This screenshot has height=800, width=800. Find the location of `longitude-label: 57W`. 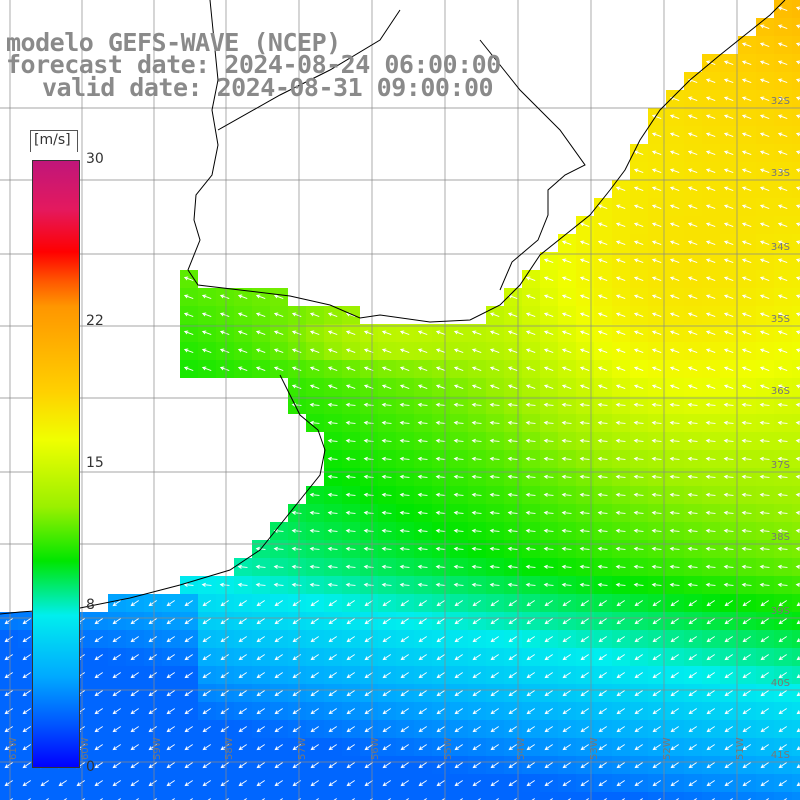

longitude-label: 57W is located at coordinates (302, 748).